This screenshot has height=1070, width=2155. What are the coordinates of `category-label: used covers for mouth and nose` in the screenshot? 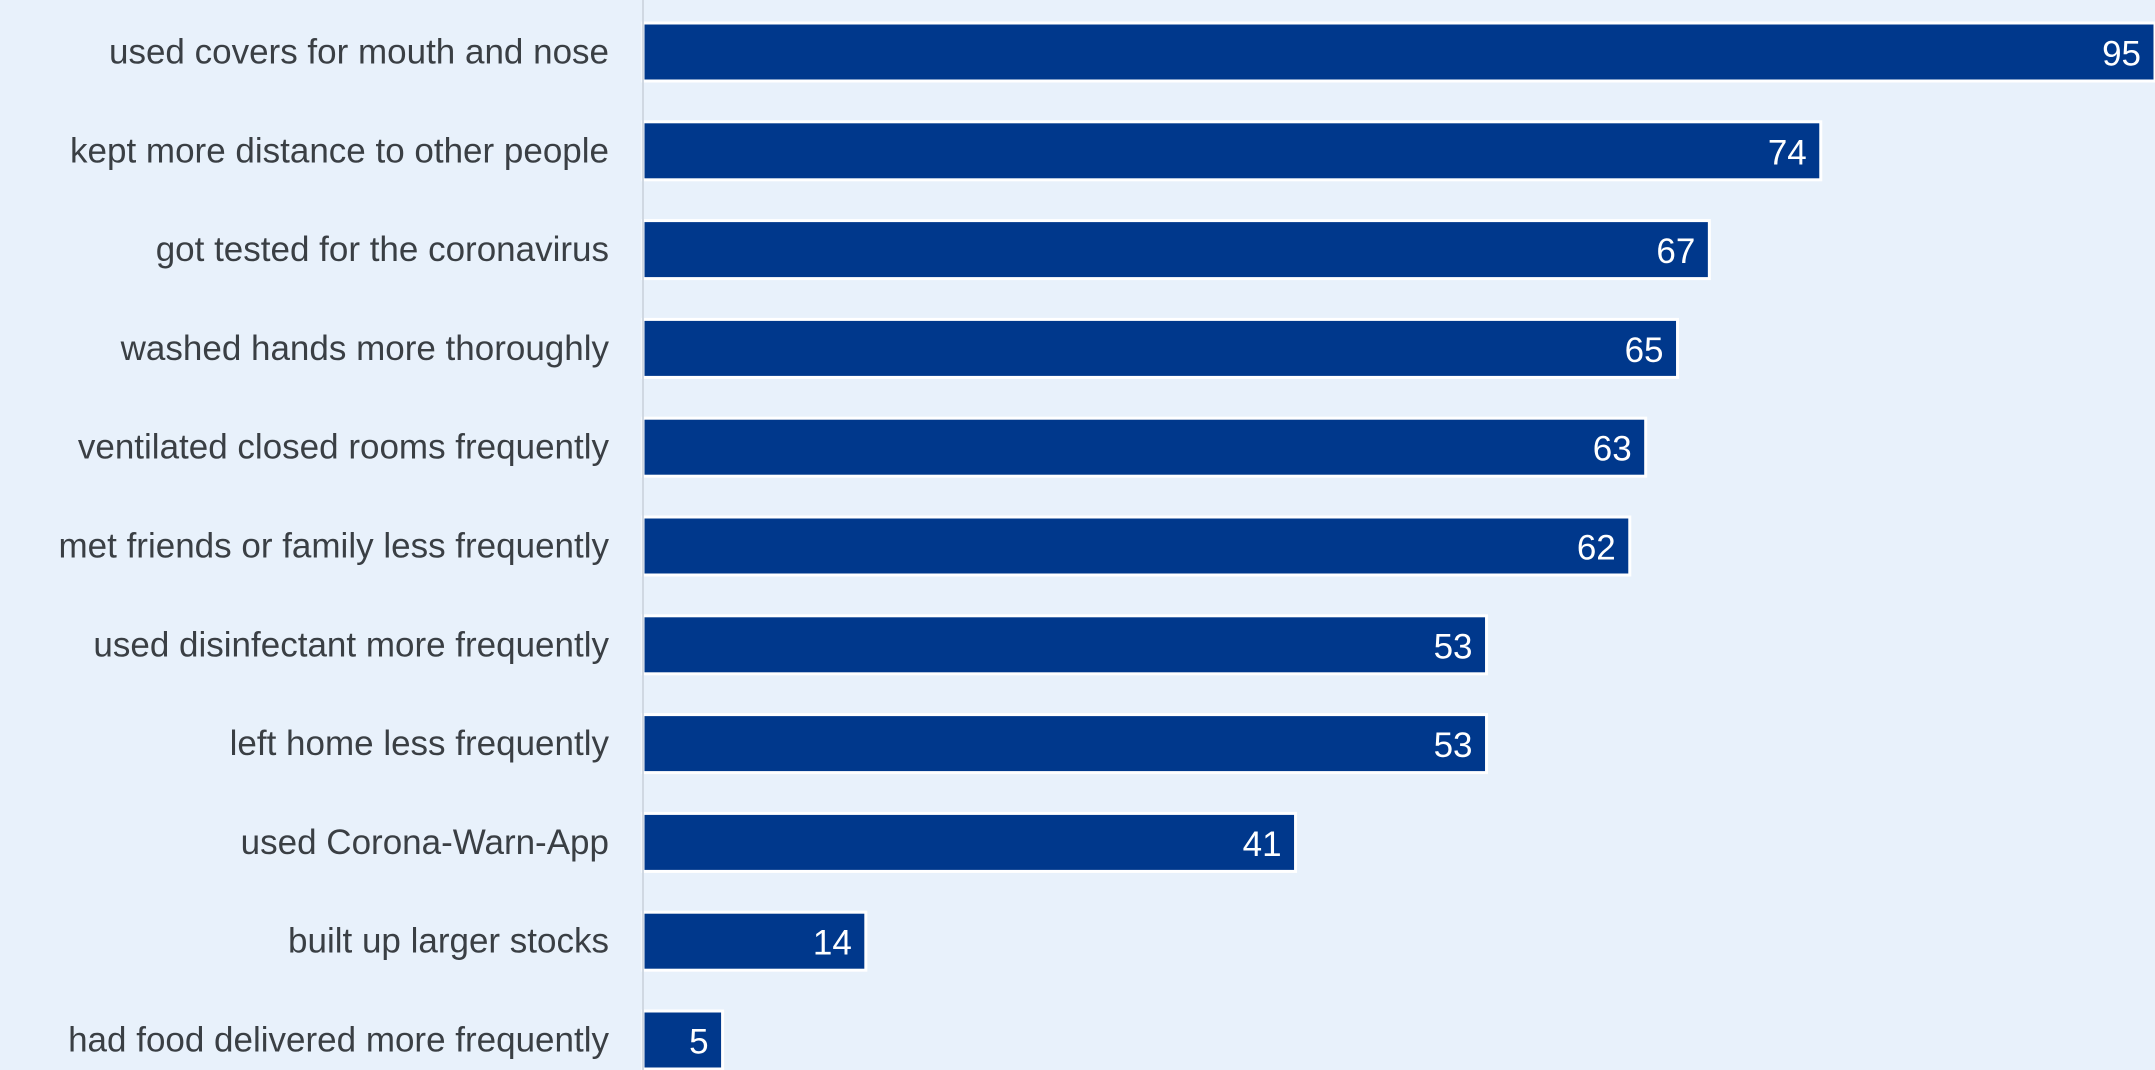 It's located at (359, 52).